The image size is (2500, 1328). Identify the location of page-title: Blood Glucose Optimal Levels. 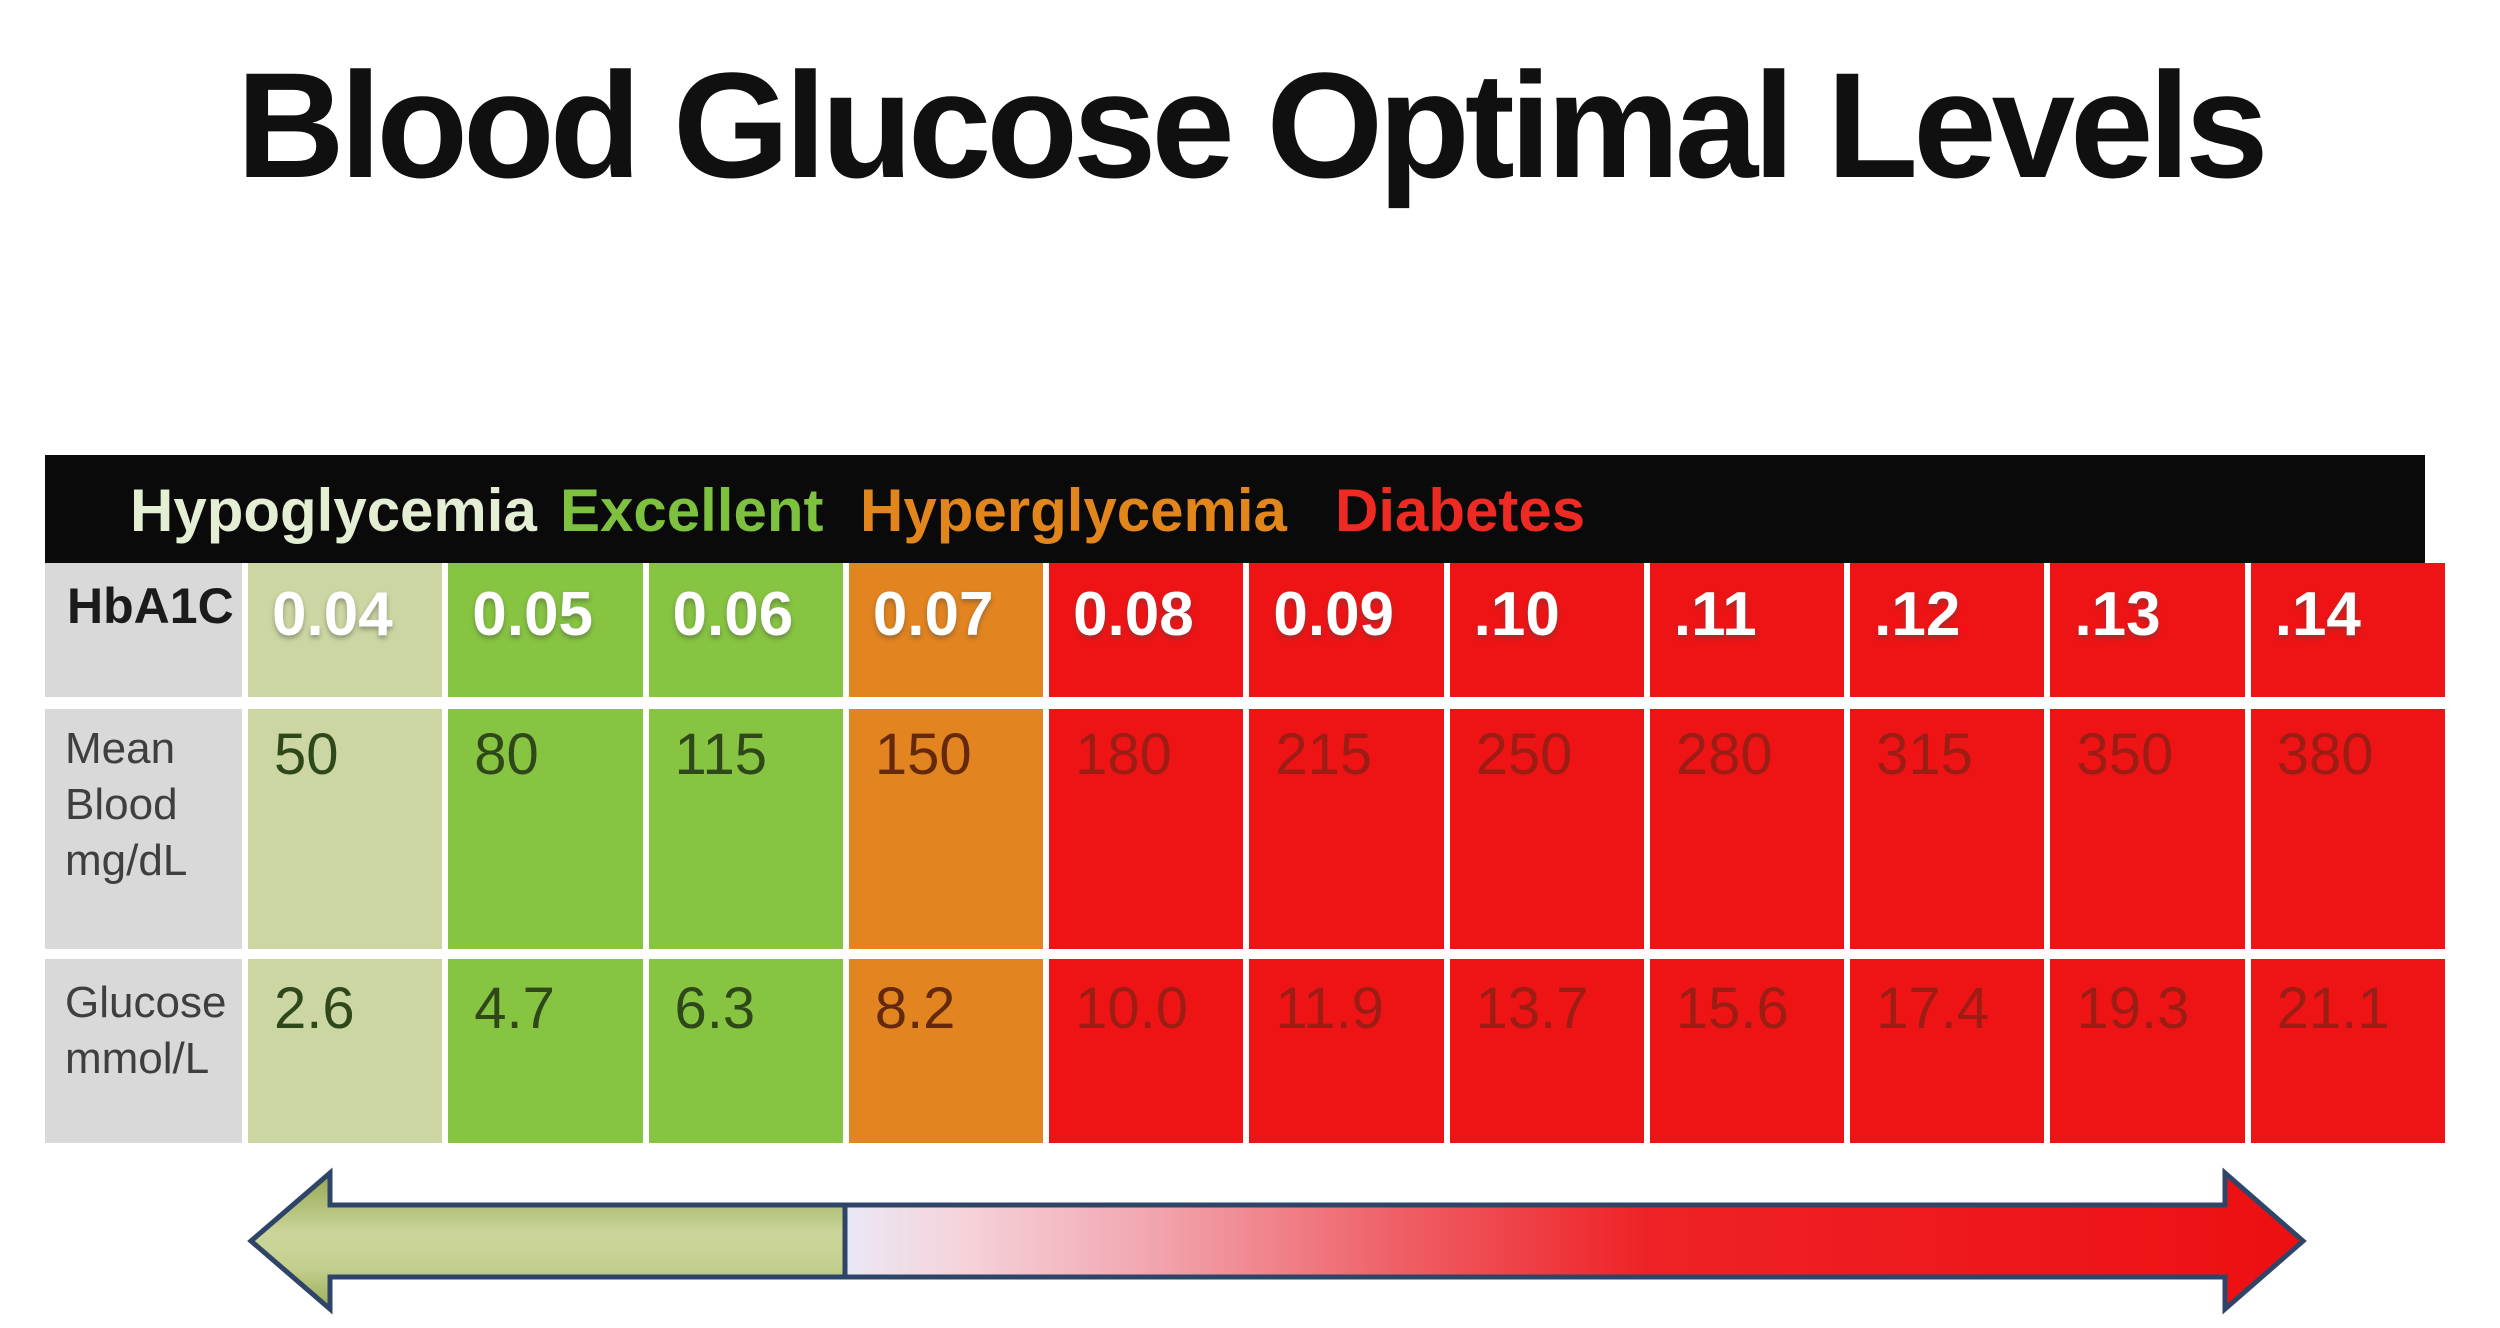
(1252, 125).